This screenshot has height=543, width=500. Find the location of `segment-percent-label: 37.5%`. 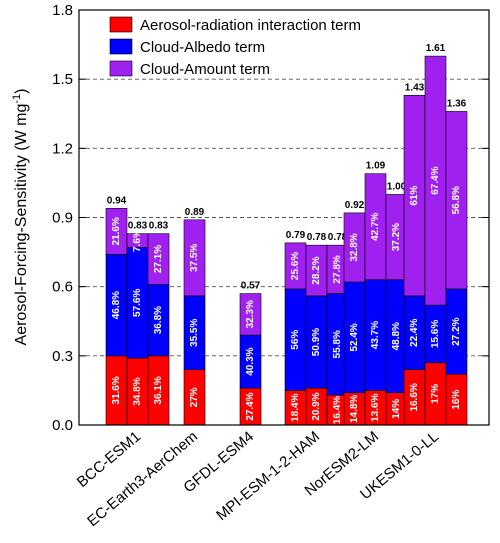

segment-percent-label: 37.5% is located at coordinates (194, 258).